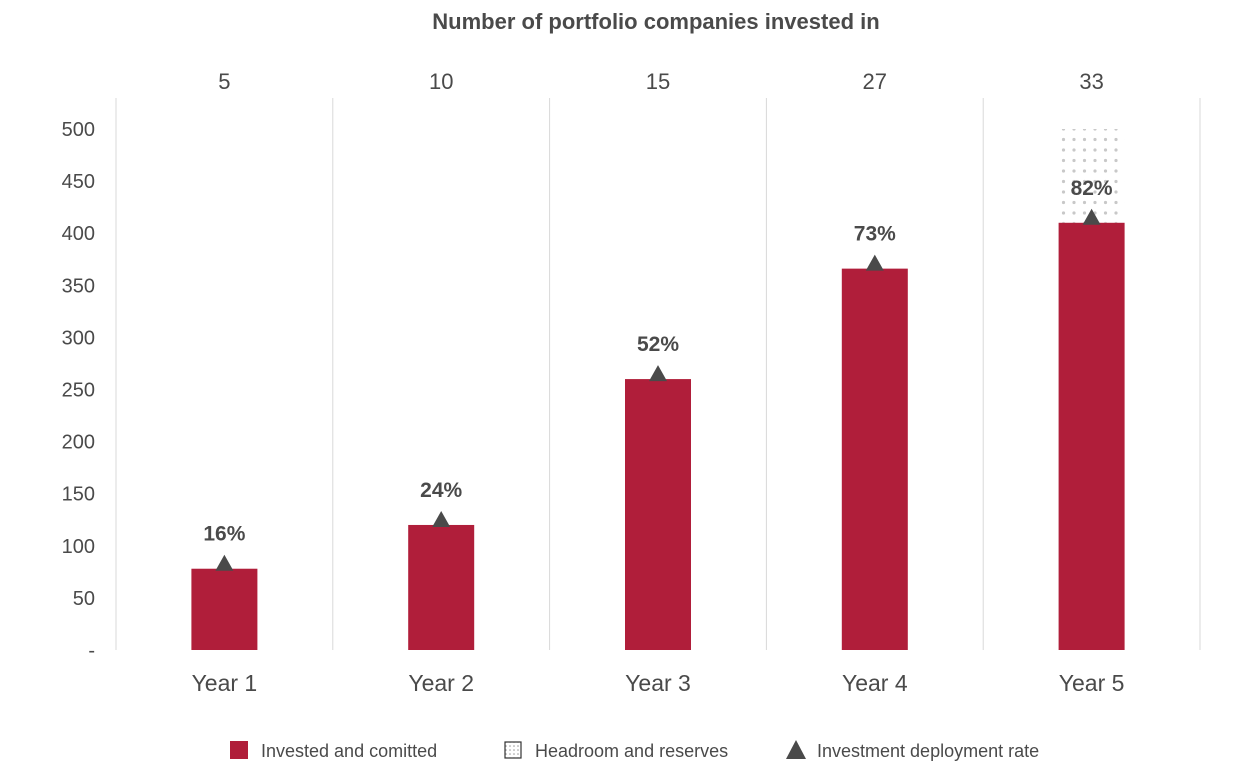 The width and height of the screenshot is (1250, 776). I want to click on x-category-label: Year 1, so click(225, 683).